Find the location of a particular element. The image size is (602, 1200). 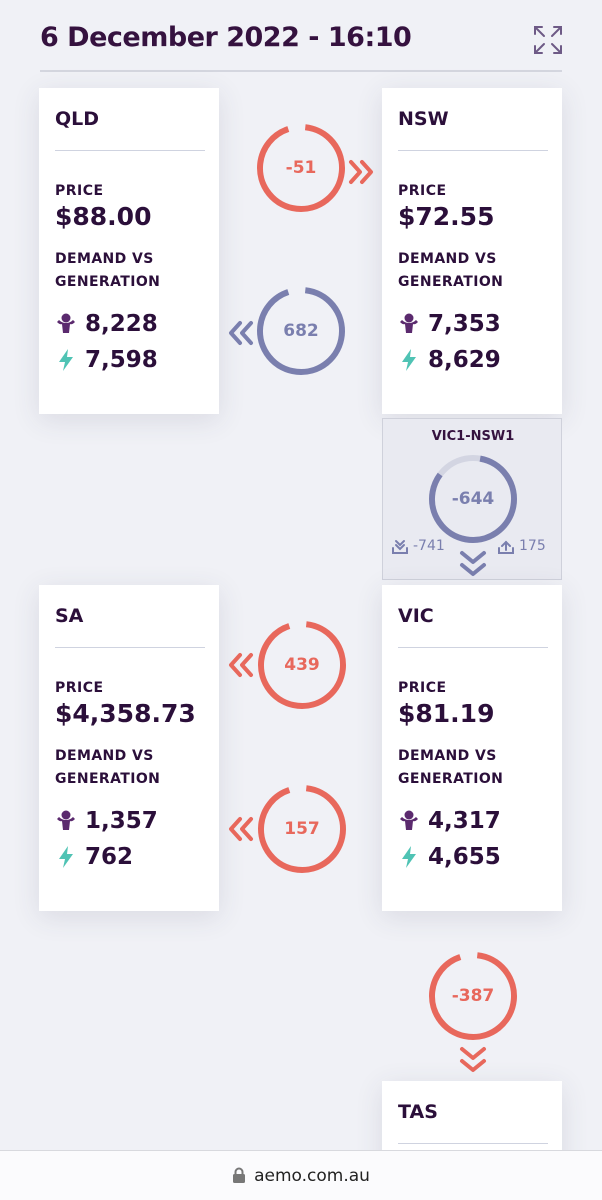

demand-row: 8,228 is located at coordinates (106, 324).